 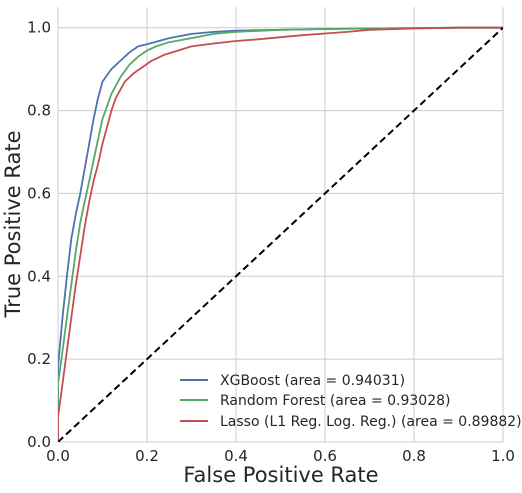 I want to click on x-tick-label: 0.0, so click(x=58, y=456).